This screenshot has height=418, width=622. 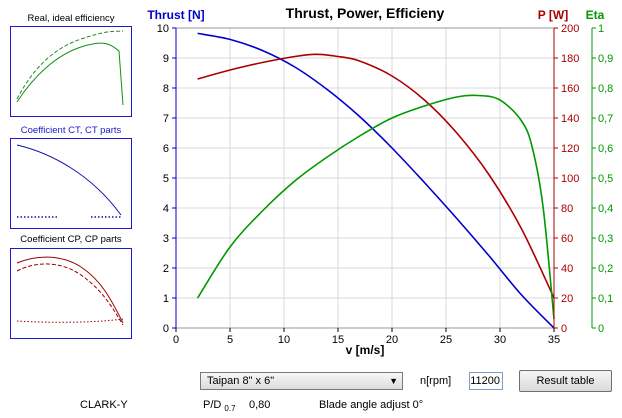 What do you see at coordinates (166, 269) in the screenshot?
I see `thrust-tick-label: 2` at bounding box center [166, 269].